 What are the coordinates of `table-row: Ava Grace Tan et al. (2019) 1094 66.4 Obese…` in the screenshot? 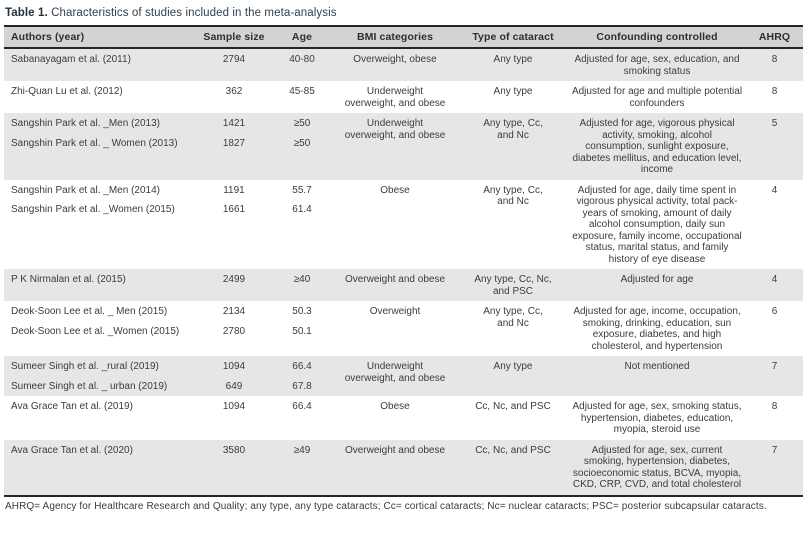 It's located at (403, 418).